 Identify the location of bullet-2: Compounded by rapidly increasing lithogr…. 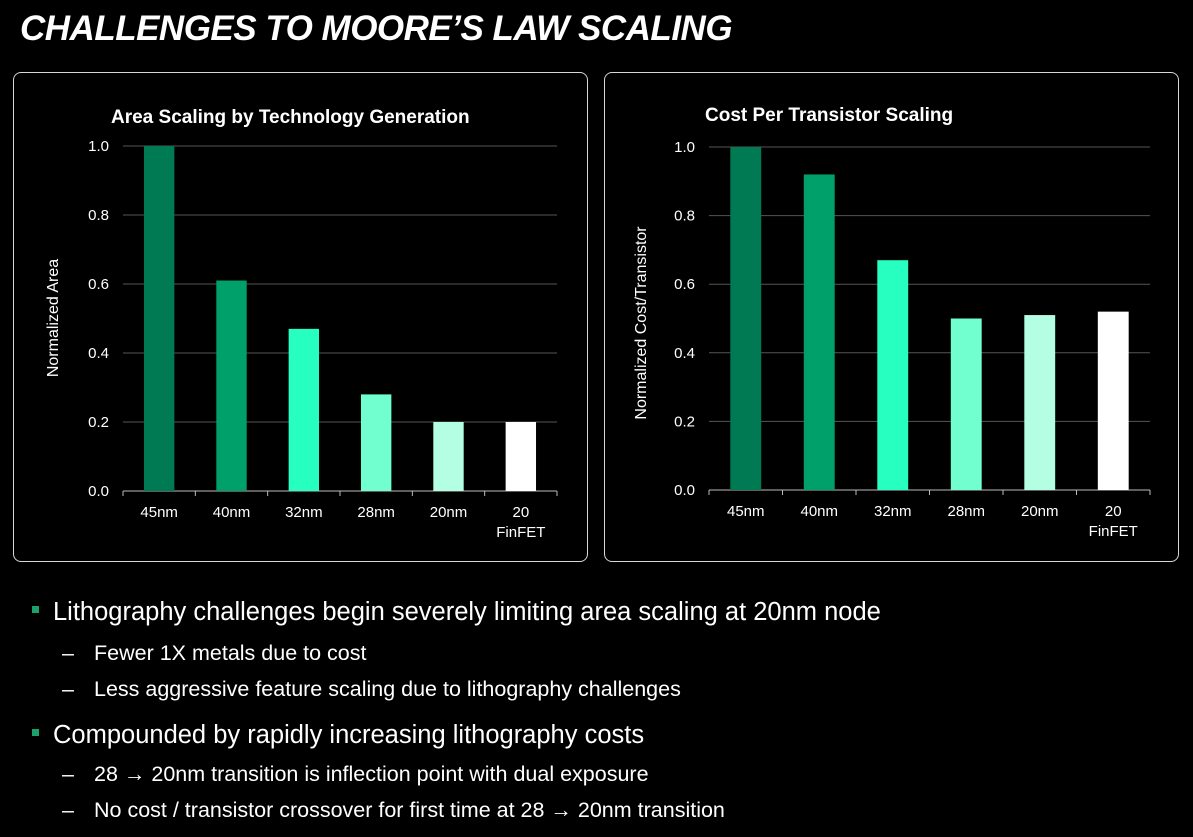
(338, 735).